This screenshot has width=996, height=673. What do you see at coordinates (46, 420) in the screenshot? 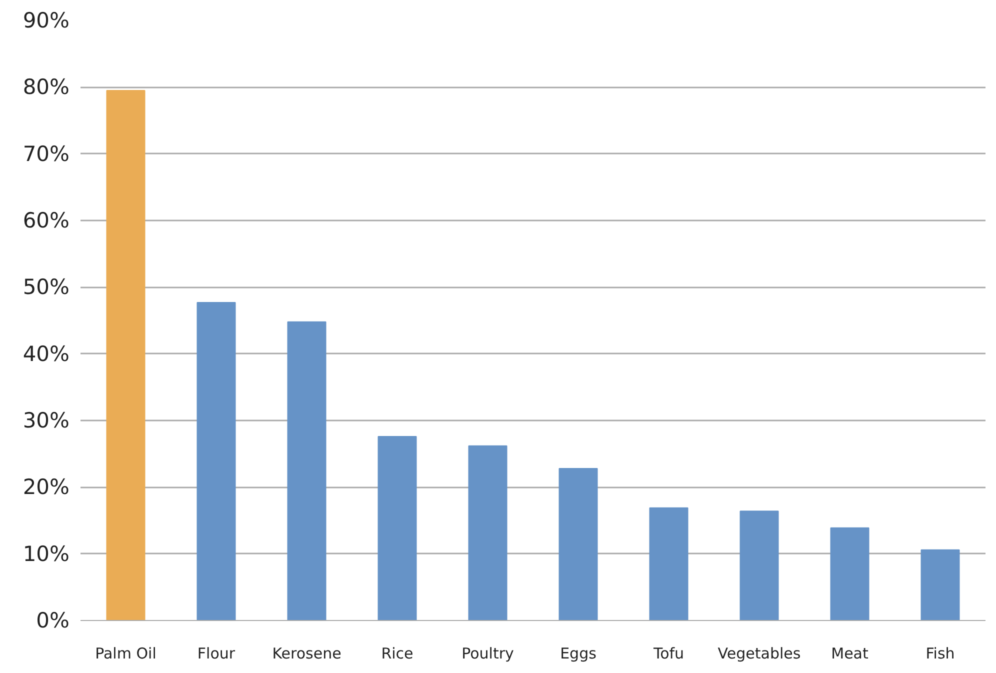
I see `y-tick-label: 30%` at bounding box center [46, 420].